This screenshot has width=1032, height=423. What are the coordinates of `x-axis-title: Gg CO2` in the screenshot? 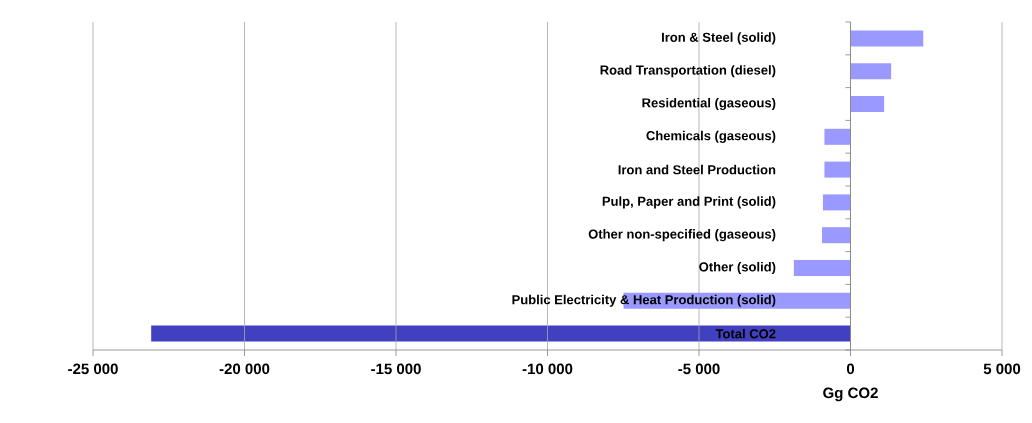 It's located at (850, 394).